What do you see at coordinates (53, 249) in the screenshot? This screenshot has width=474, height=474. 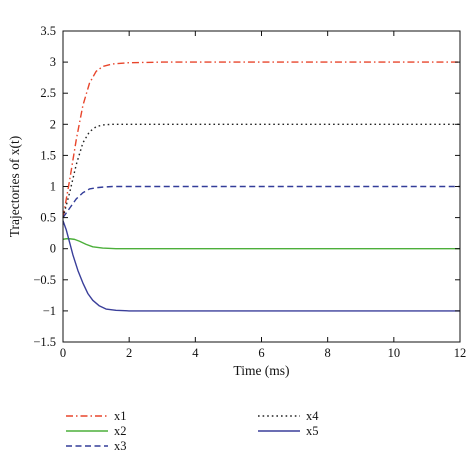 I see `y-tick-label: 0` at bounding box center [53, 249].